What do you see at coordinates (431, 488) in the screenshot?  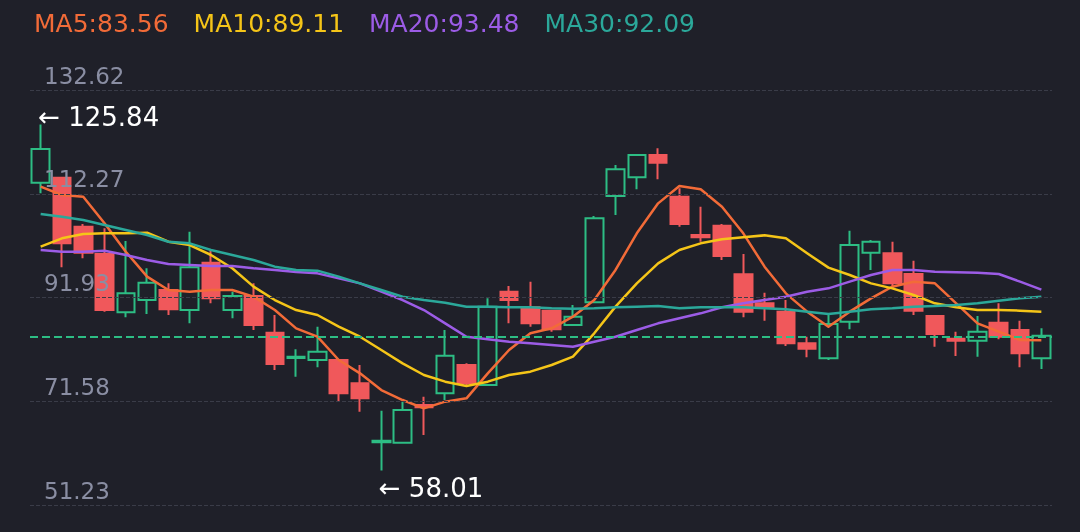 I see `annotation: ← 58.01` at bounding box center [431, 488].